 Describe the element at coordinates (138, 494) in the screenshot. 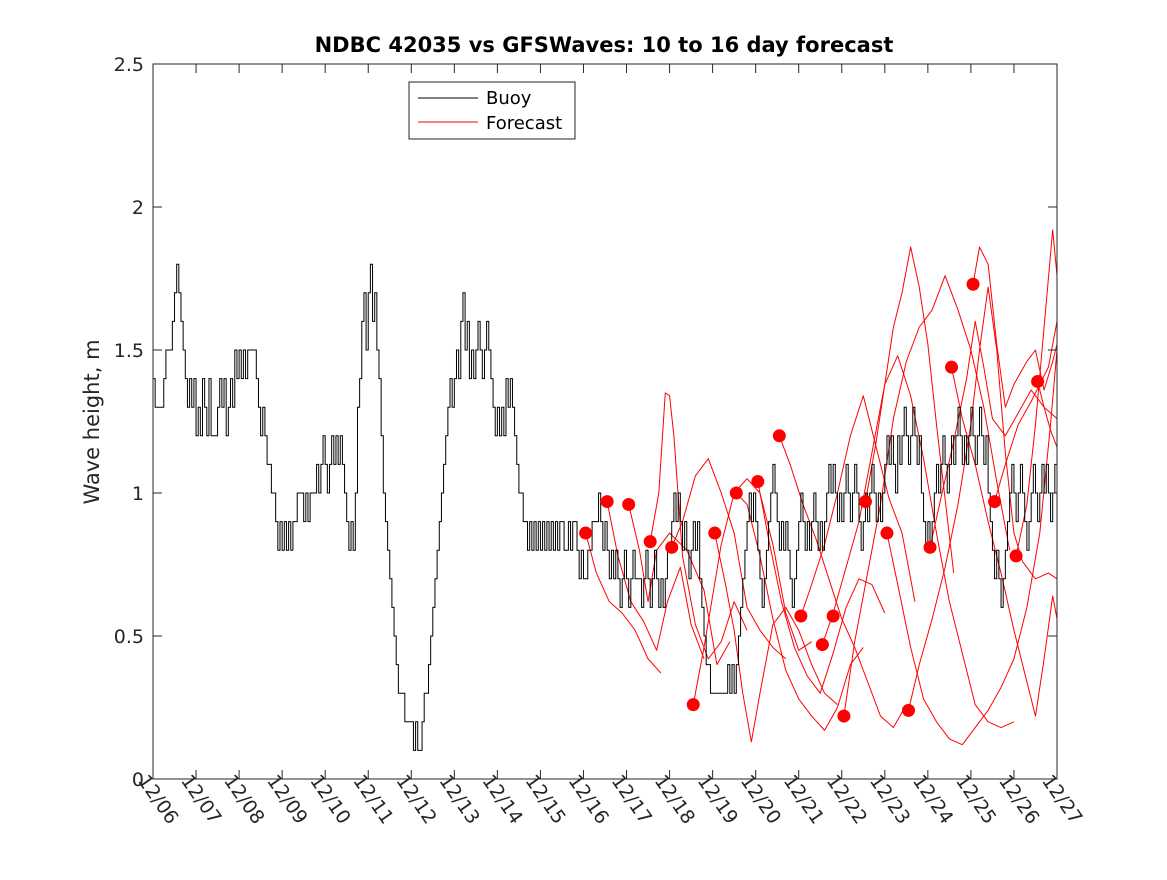

I see `y-tick-label: 1` at that location.